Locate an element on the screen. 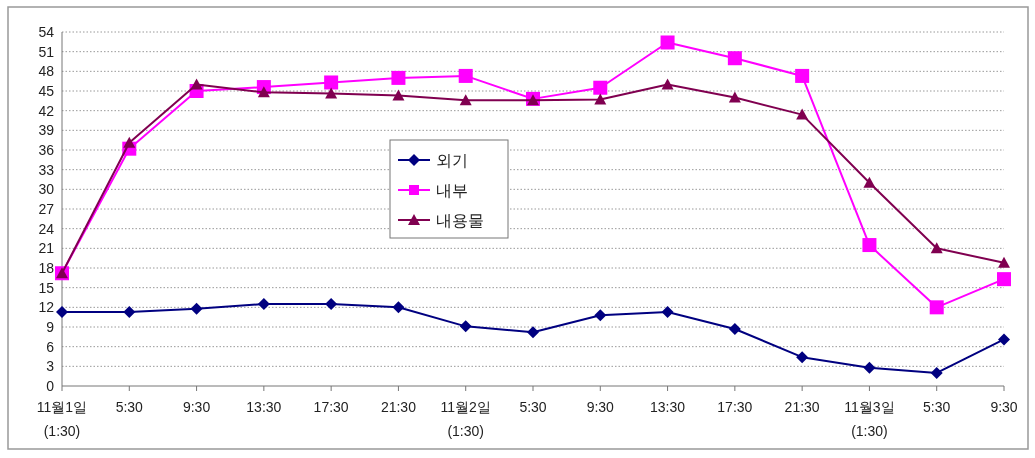 Image resolution: width=1035 pixels, height=458 pixels. y-tick-label: 51 is located at coordinates (46, 51).